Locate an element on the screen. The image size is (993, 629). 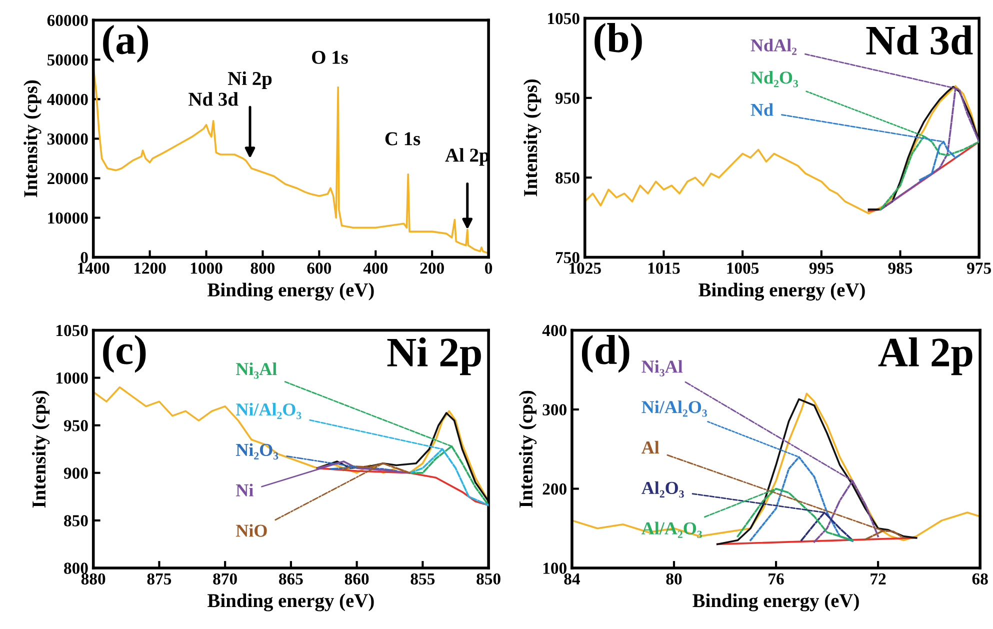
text: Al is located at coordinates (651, 447).